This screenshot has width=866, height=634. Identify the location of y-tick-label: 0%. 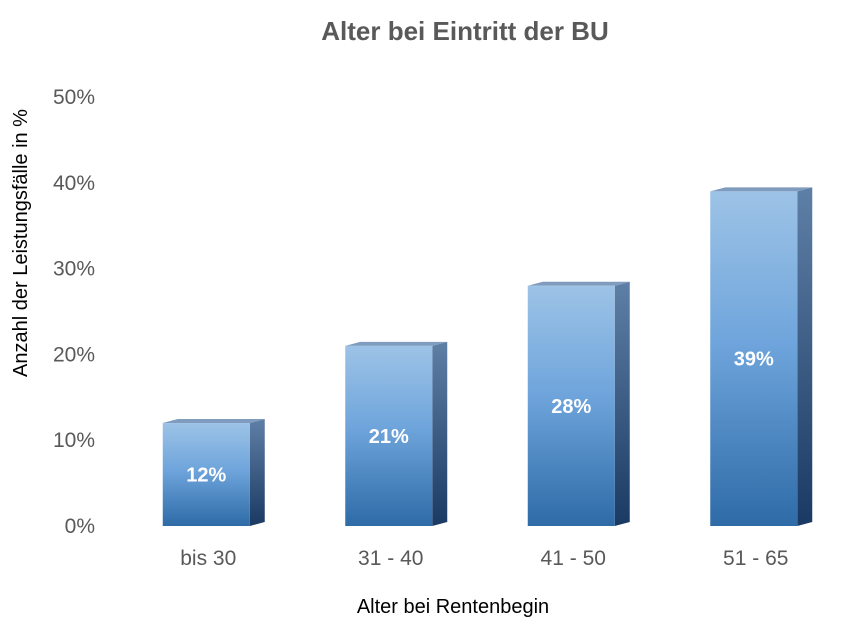
(80, 526).